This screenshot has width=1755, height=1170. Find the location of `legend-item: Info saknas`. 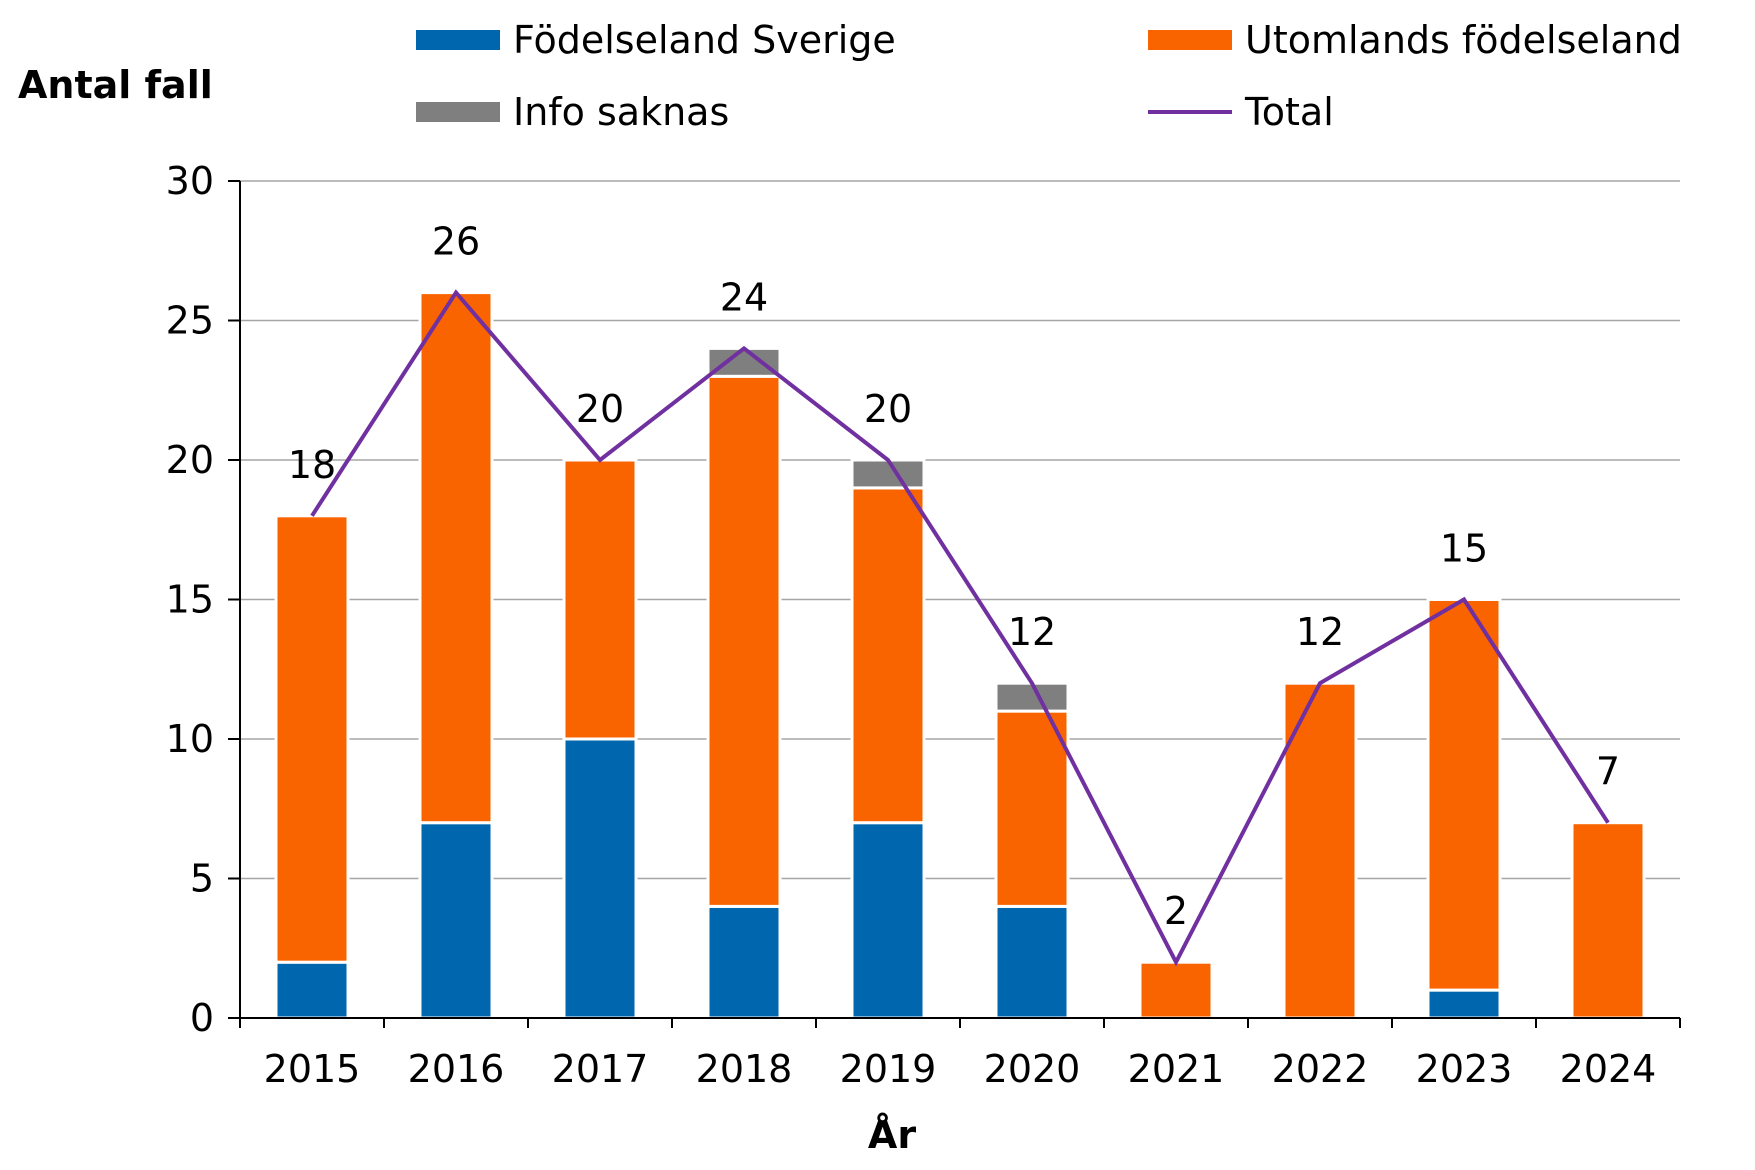

legend-item: Info saknas is located at coordinates (572, 112).